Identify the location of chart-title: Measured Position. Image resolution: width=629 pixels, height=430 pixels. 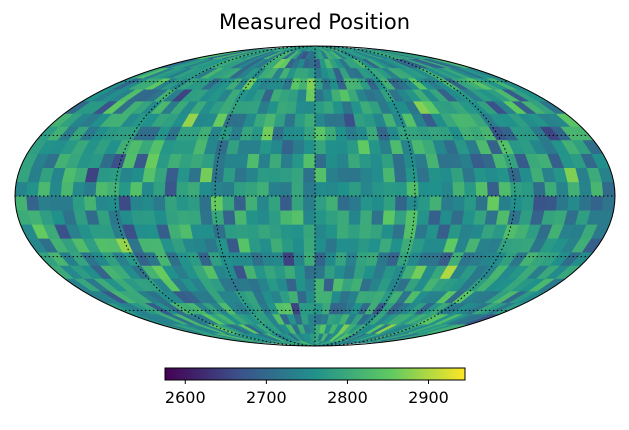
(314, 22).